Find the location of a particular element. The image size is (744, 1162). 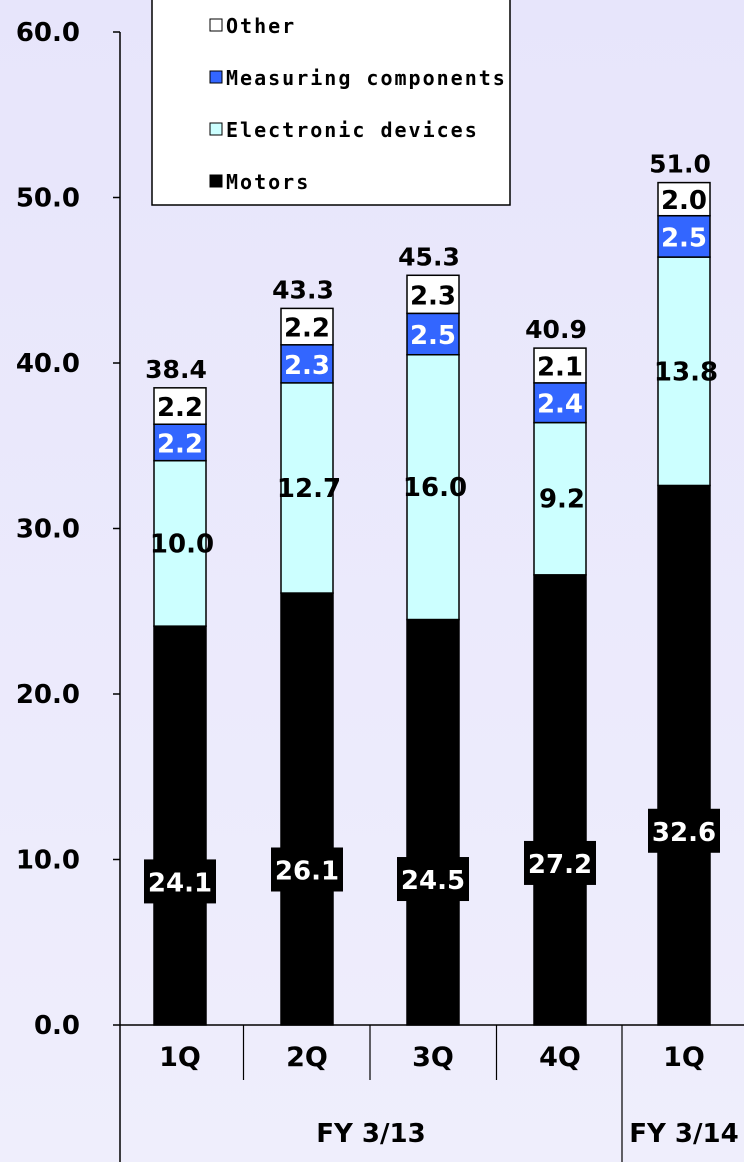

x-category-label: 3Q is located at coordinates (433, 1057).